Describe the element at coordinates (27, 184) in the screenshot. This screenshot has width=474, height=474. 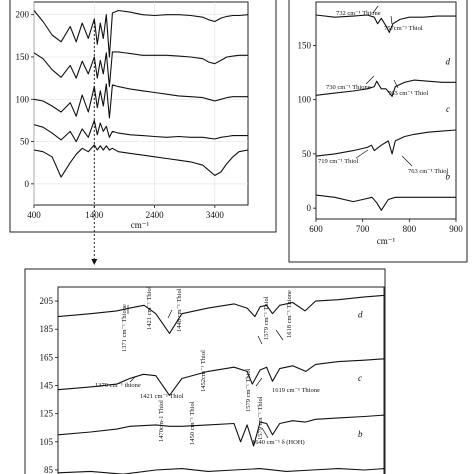
I see `full-y-tick-label: 0` at that location.